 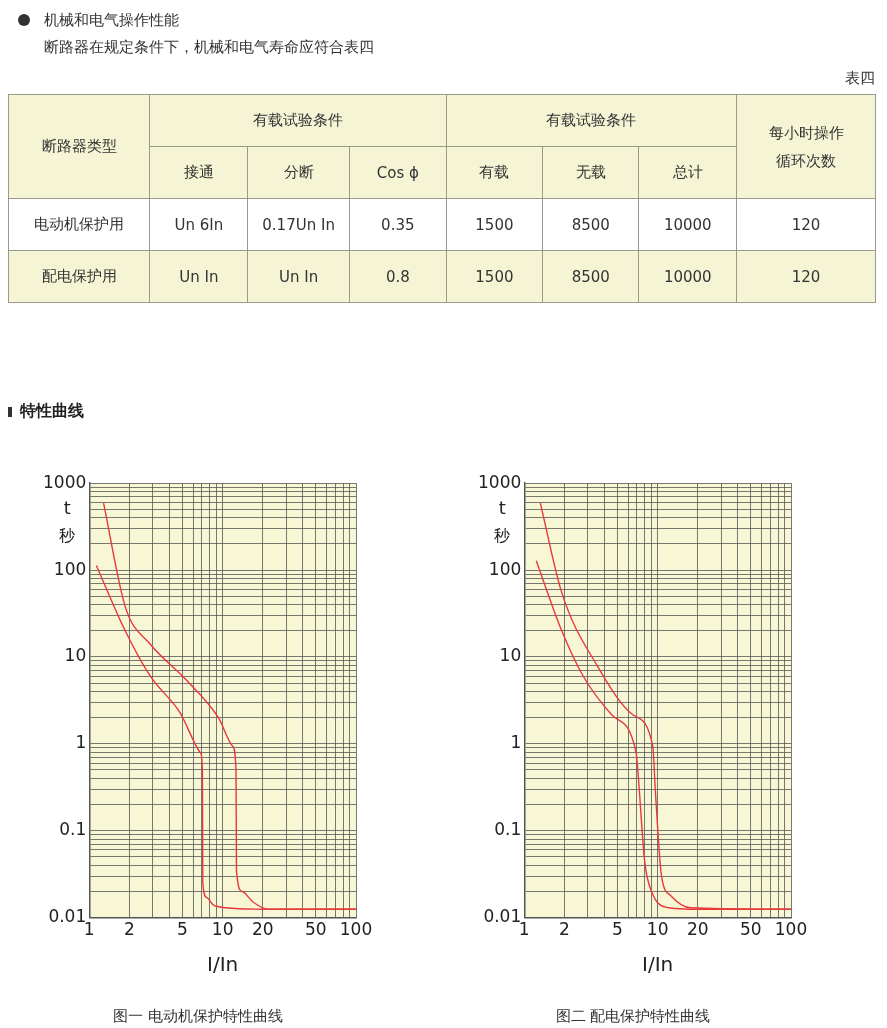 I want to click on text: 分断, so click(x=298, y=172).